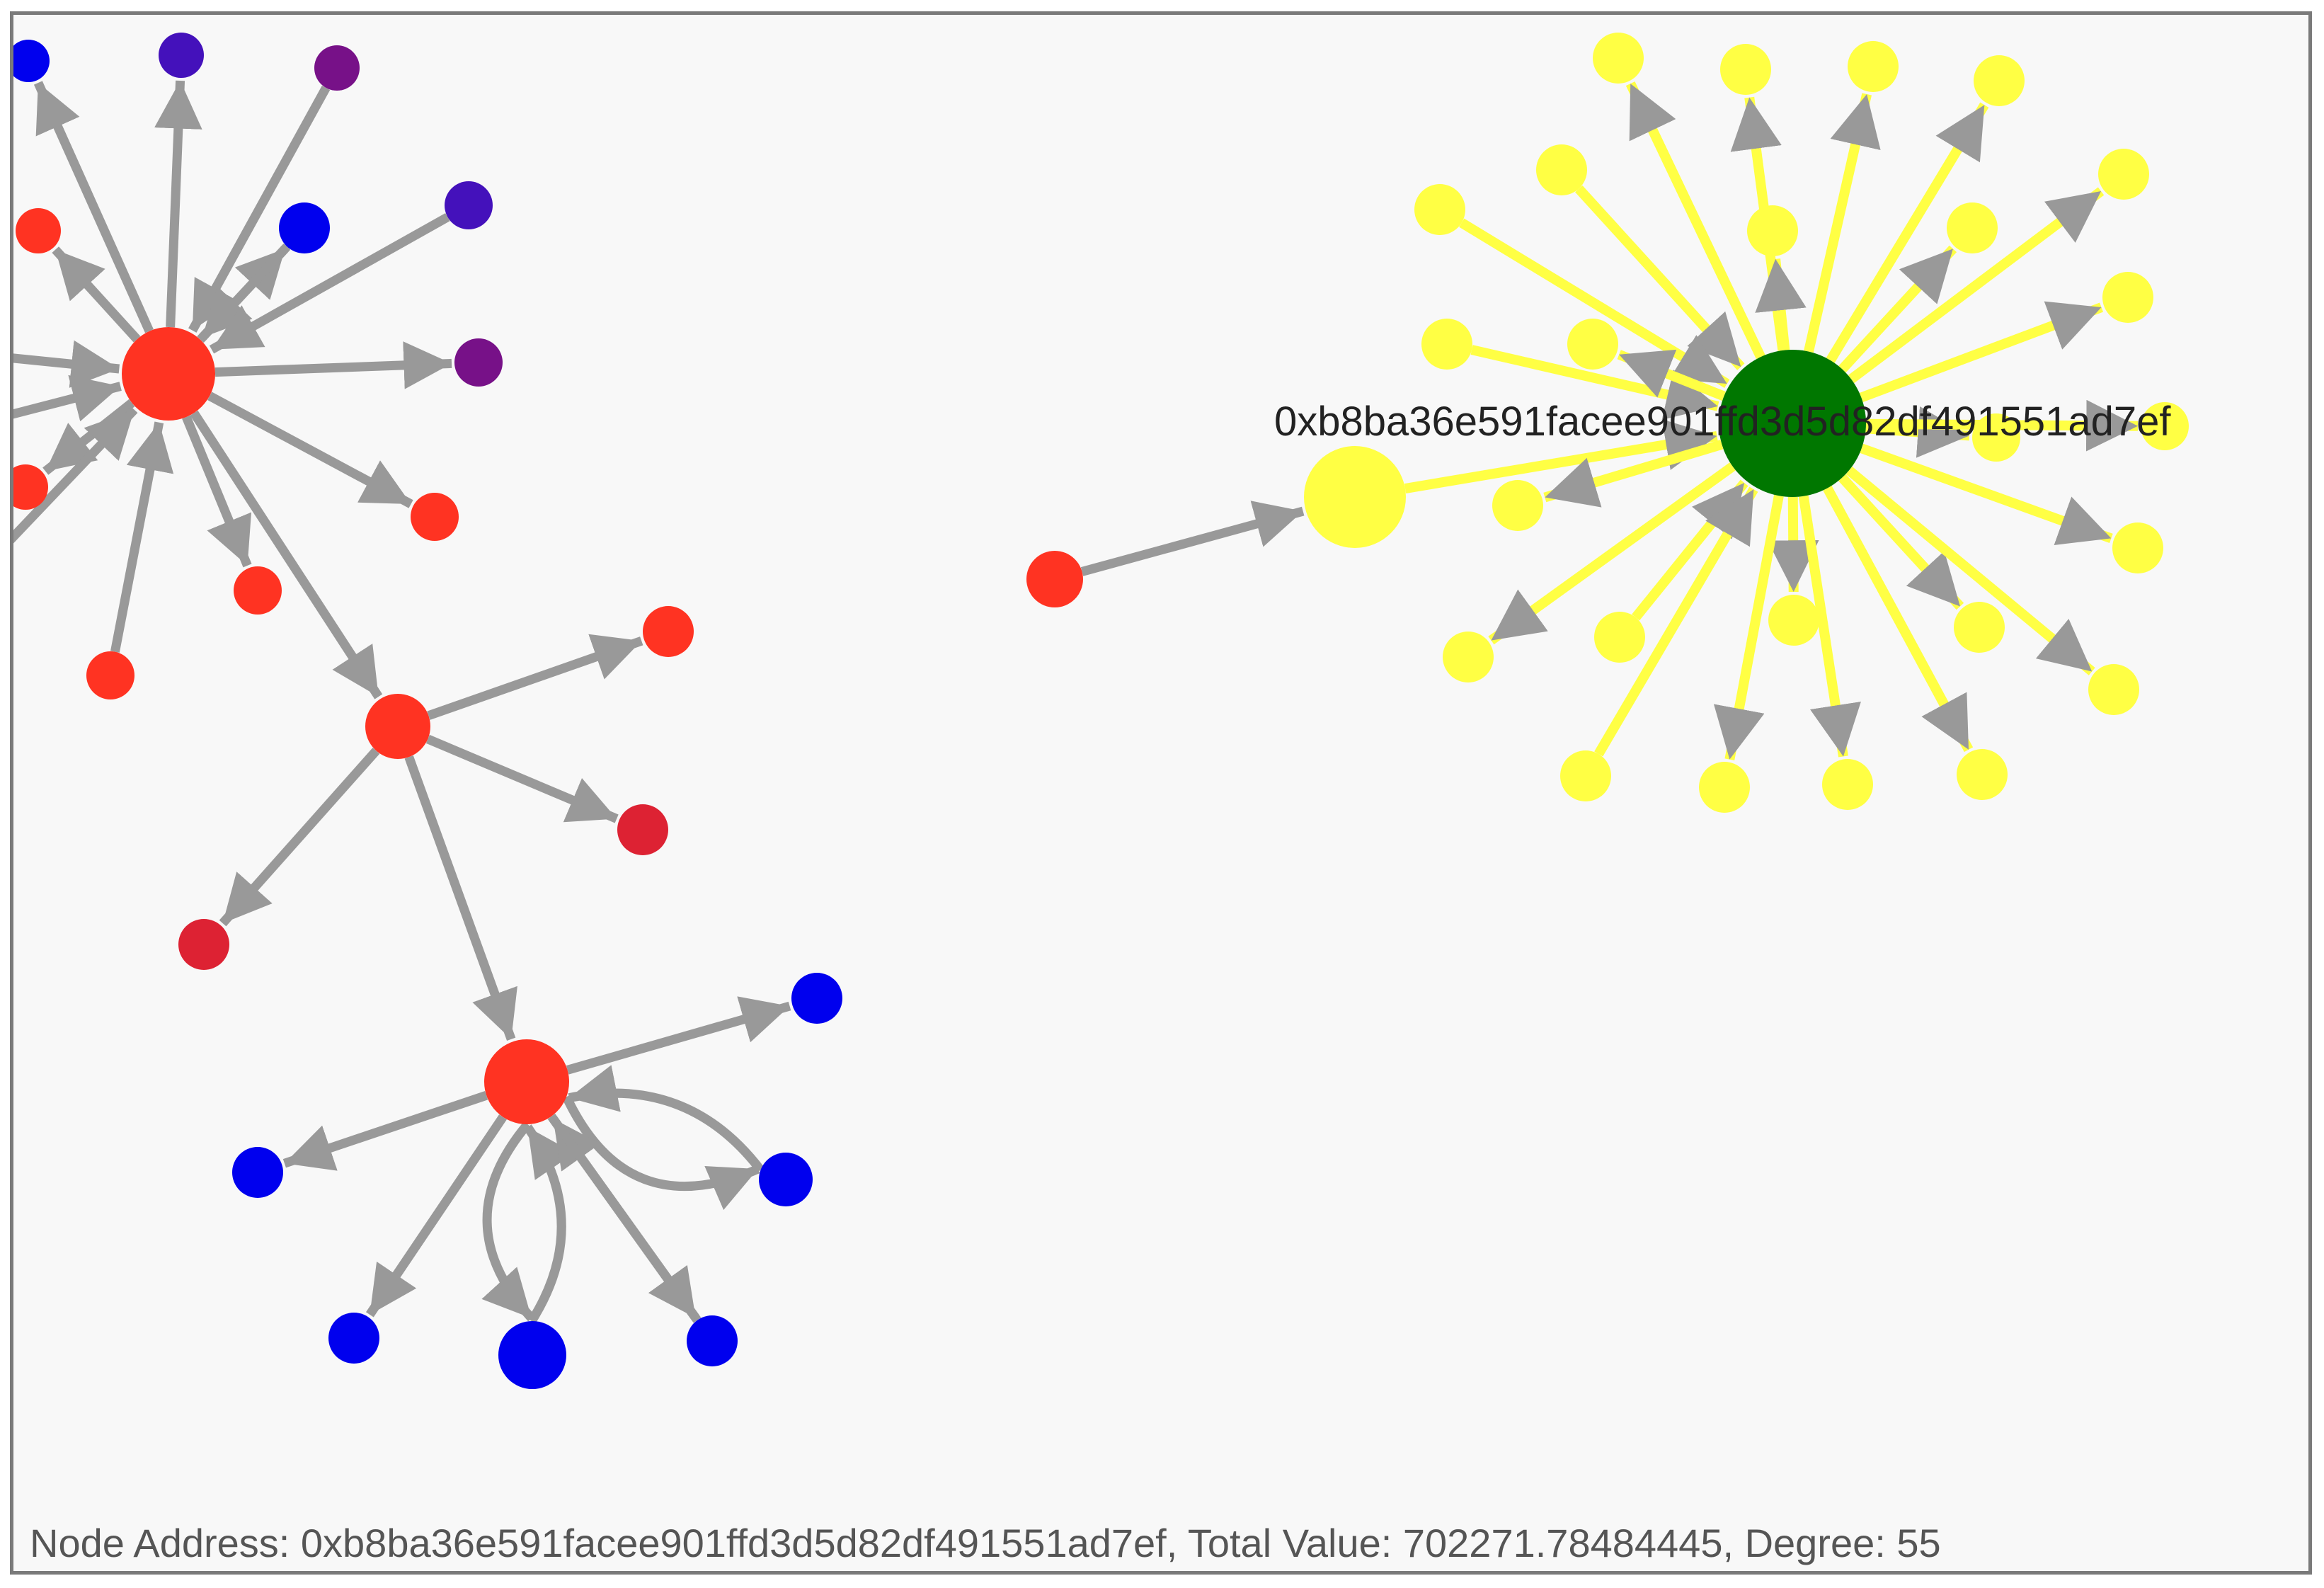  What do you see at coordinates (1792, 423) in the screenshot?
I see `selected-node` at bounding box center [1792, 423].